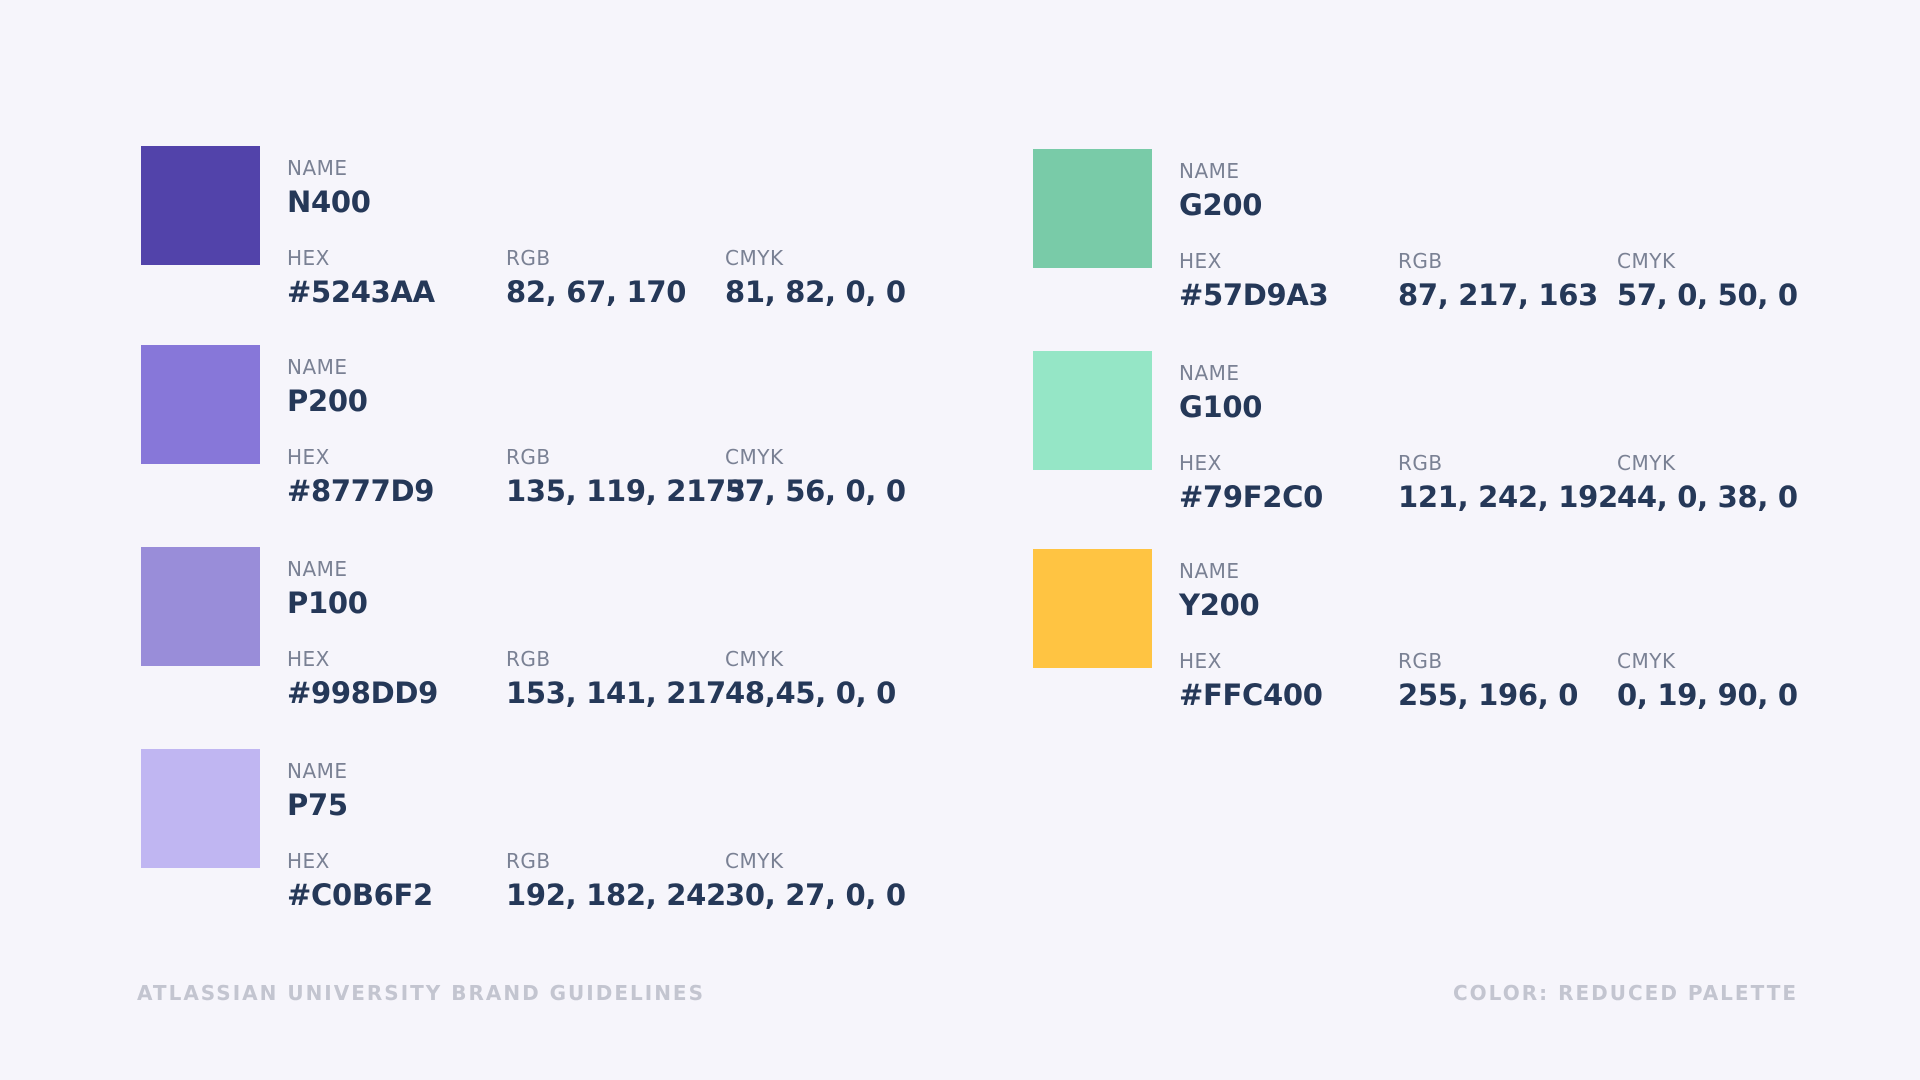 The height and width of the screenshot is (1080, 1920). What do you see at coordinates (811, 693) in the screenshot?
I see `cmyk-value: 48,45, 0, 0` at bounding box center [811, 693].